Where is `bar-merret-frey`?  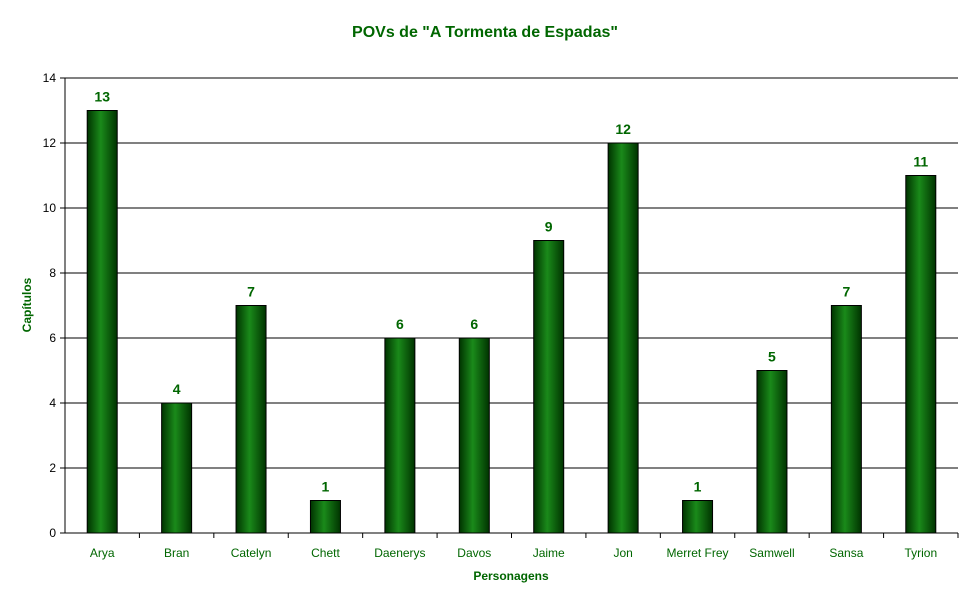 bar-merret-frey is located at coordinates (698, 517).